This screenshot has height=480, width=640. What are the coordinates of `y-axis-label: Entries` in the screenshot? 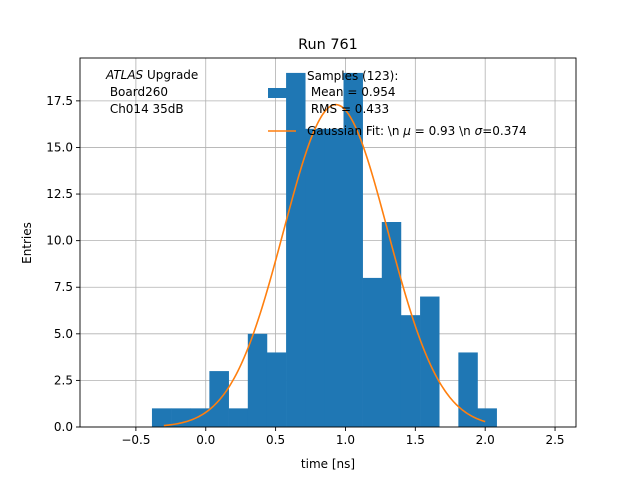 It's located at (27, 243).